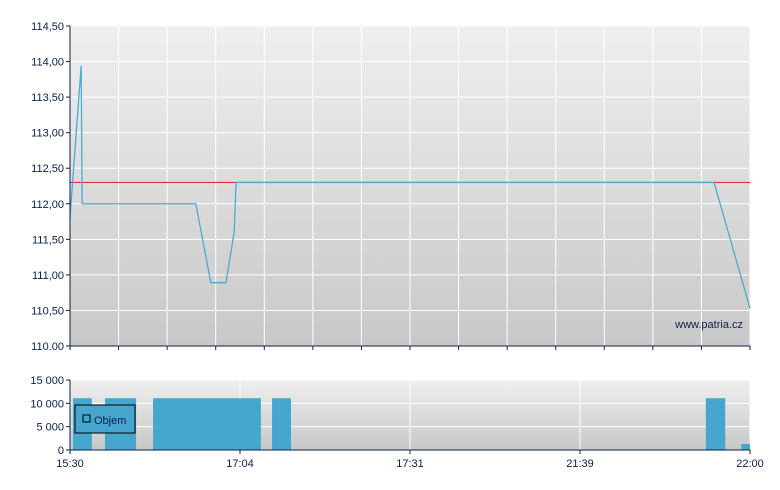 This screenshot has height=490, width=780. What do you see at coordinates (47, 27) in the screenshot?
I see `price-y-tick-label: 114,50` at bounding box center [47, 27].